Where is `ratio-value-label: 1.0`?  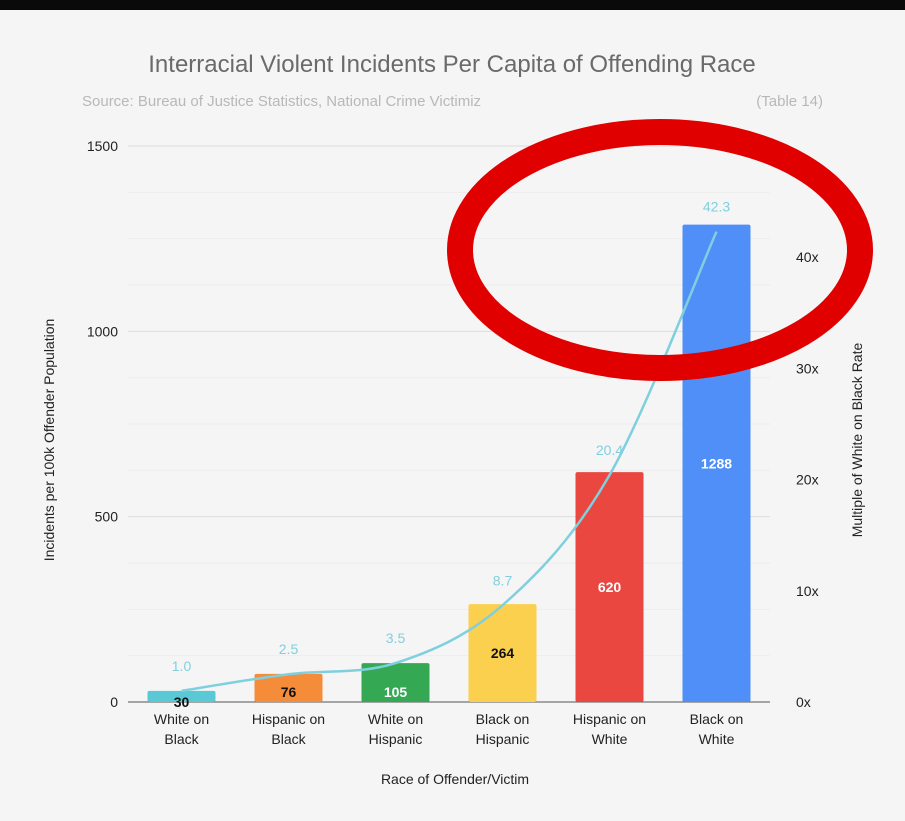
ratio-value-label: 1.0 is located at coordinates (182, 666).